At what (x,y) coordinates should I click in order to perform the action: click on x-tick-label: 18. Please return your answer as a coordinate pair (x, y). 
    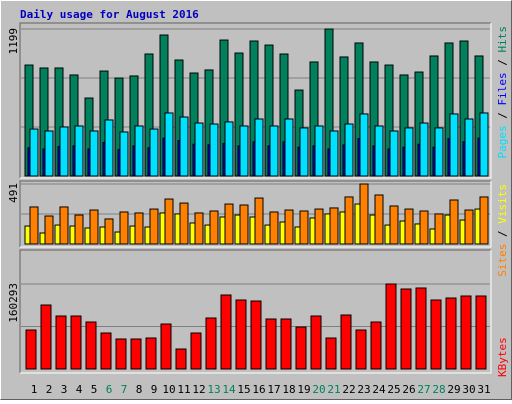
    Looking at the image, I should click on (288, 389).